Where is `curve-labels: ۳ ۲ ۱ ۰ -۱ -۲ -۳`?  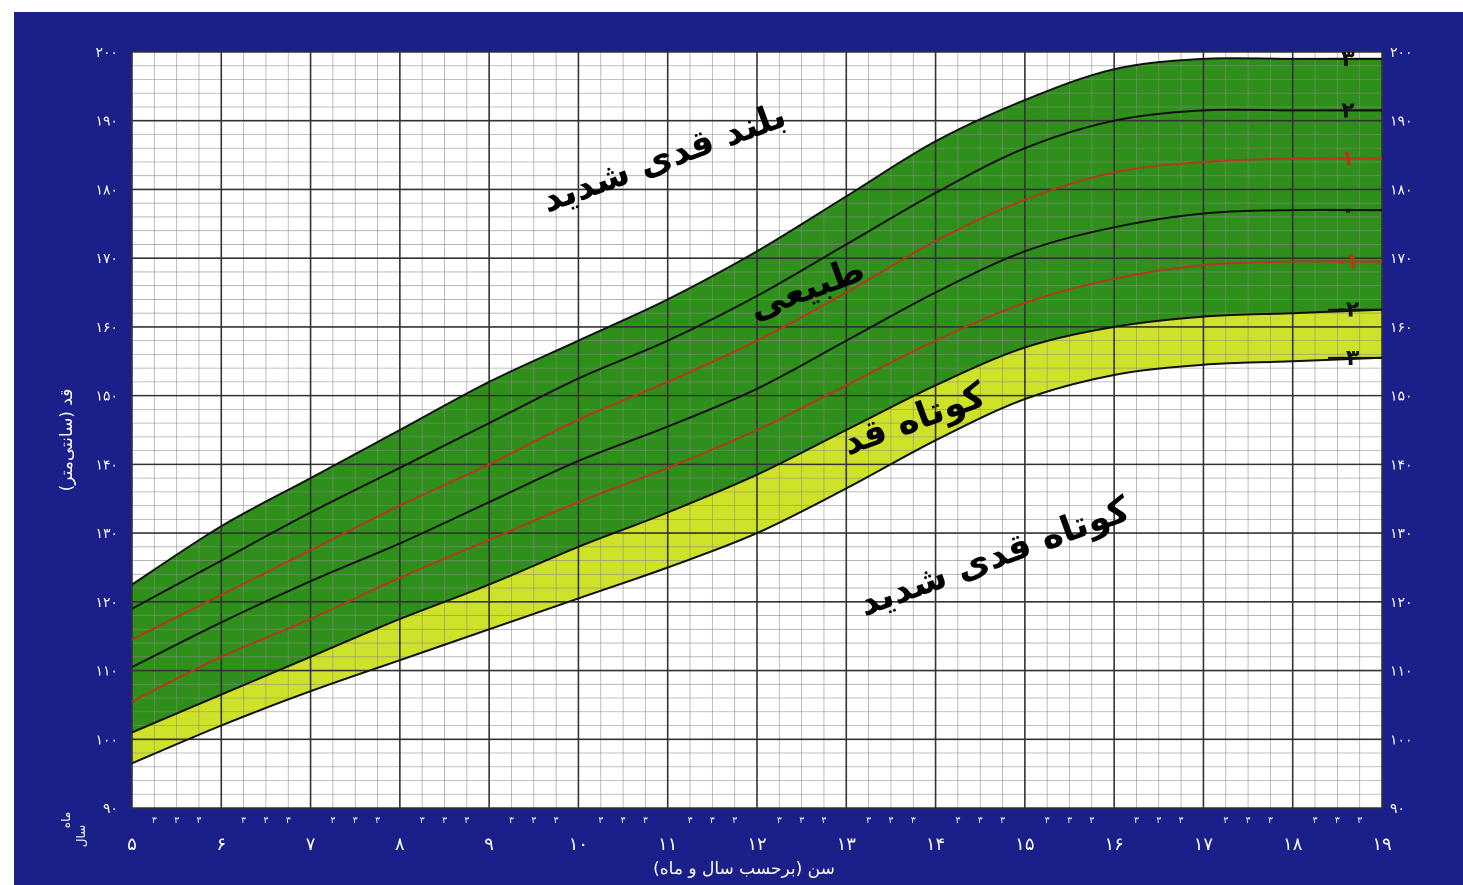
curve-labels: ۳ ۲ ۱ ۰ -۱ -۲ -۳ is located at coordinates (1355, 209).